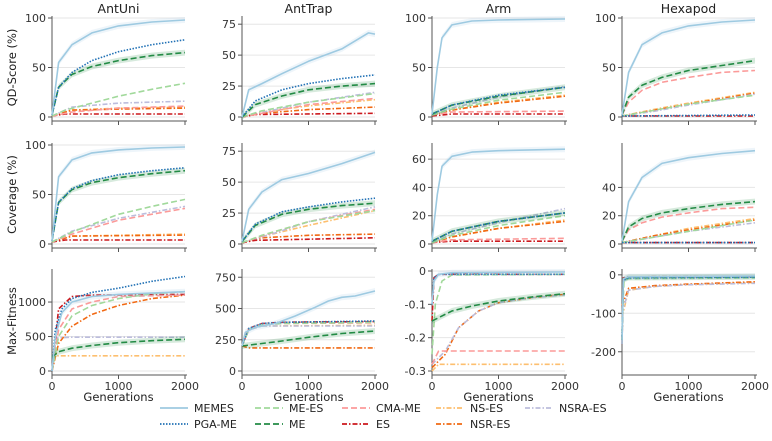 Image resolution: width=772 pixels, height=441 pixels. I want to click on legend-item-memes: MEMES, so click(197, 408).